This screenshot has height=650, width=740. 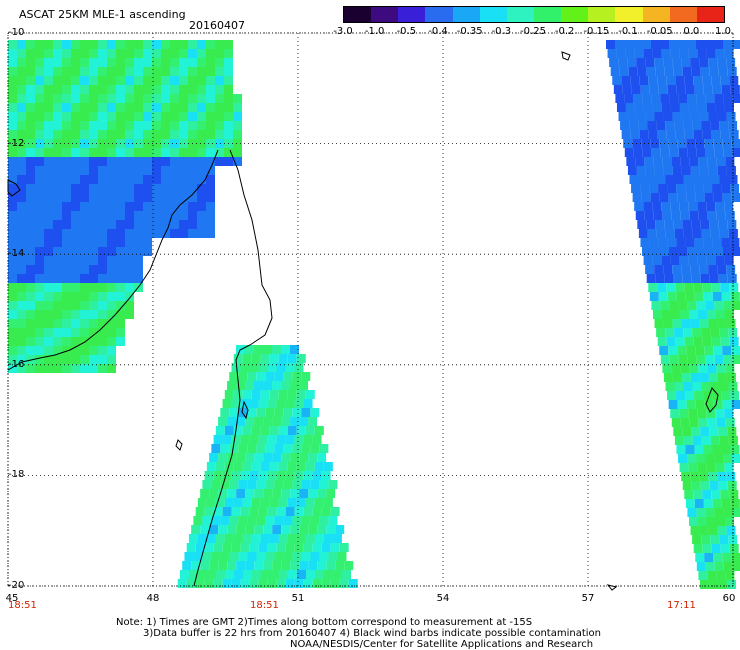 I want to click on pass-time-1: 18:51, so click(x=22, y=605).